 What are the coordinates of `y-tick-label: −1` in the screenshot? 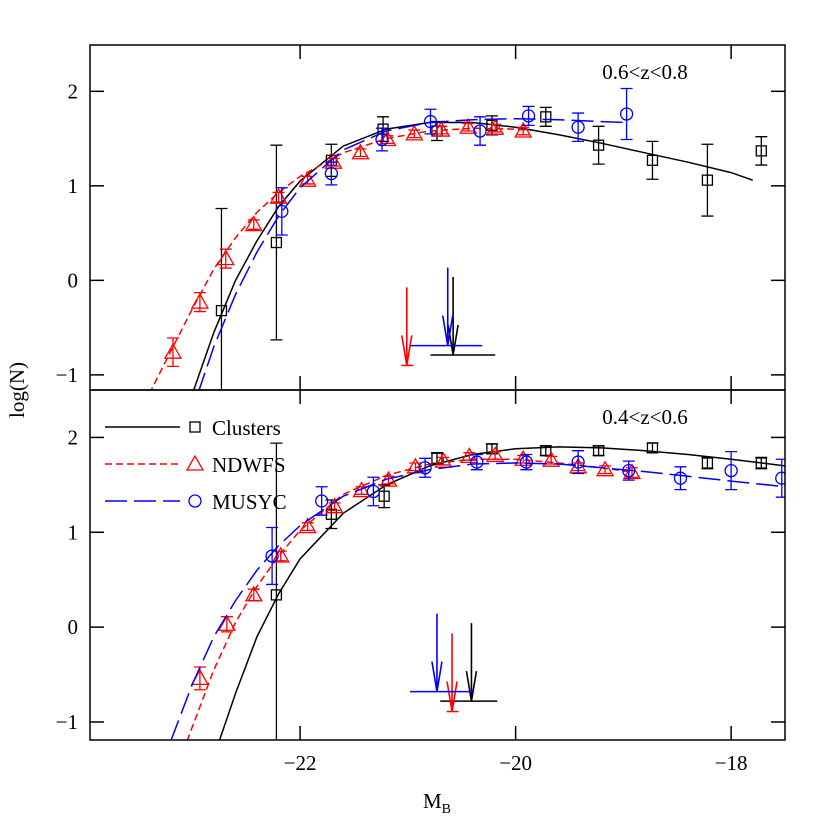 It's located at (67, 375).